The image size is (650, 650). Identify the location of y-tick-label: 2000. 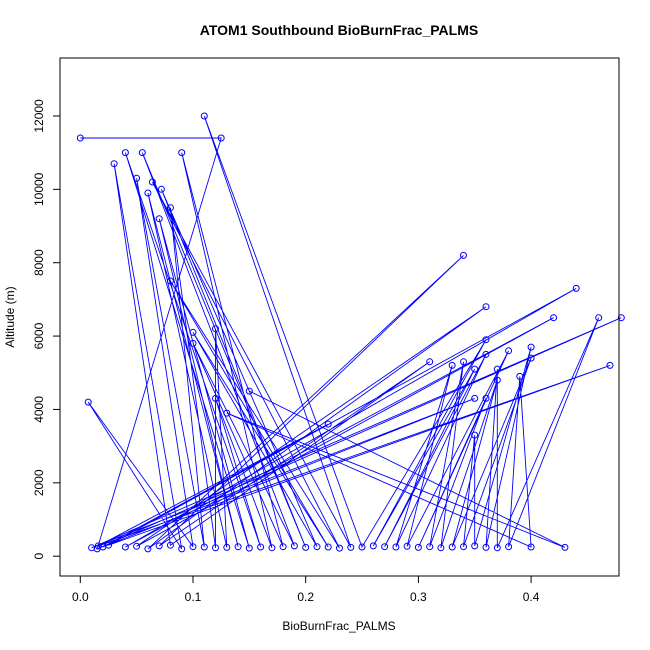
(39, 482).